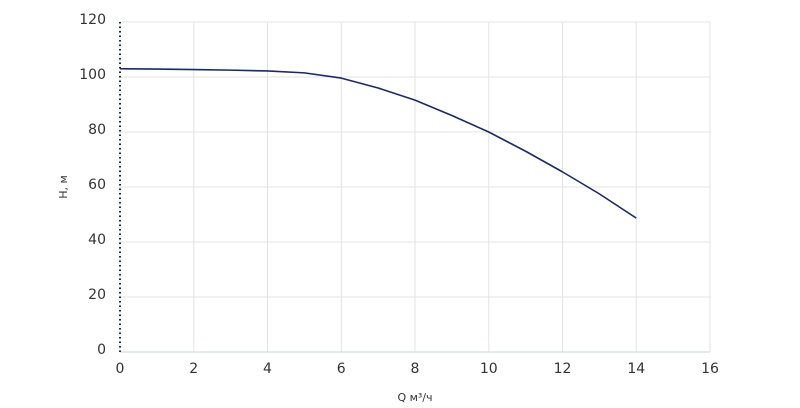 Image resolution: width=800 pixels, height=408 pixels. I want to click on x-tick-label: 8, so click(415, 369).